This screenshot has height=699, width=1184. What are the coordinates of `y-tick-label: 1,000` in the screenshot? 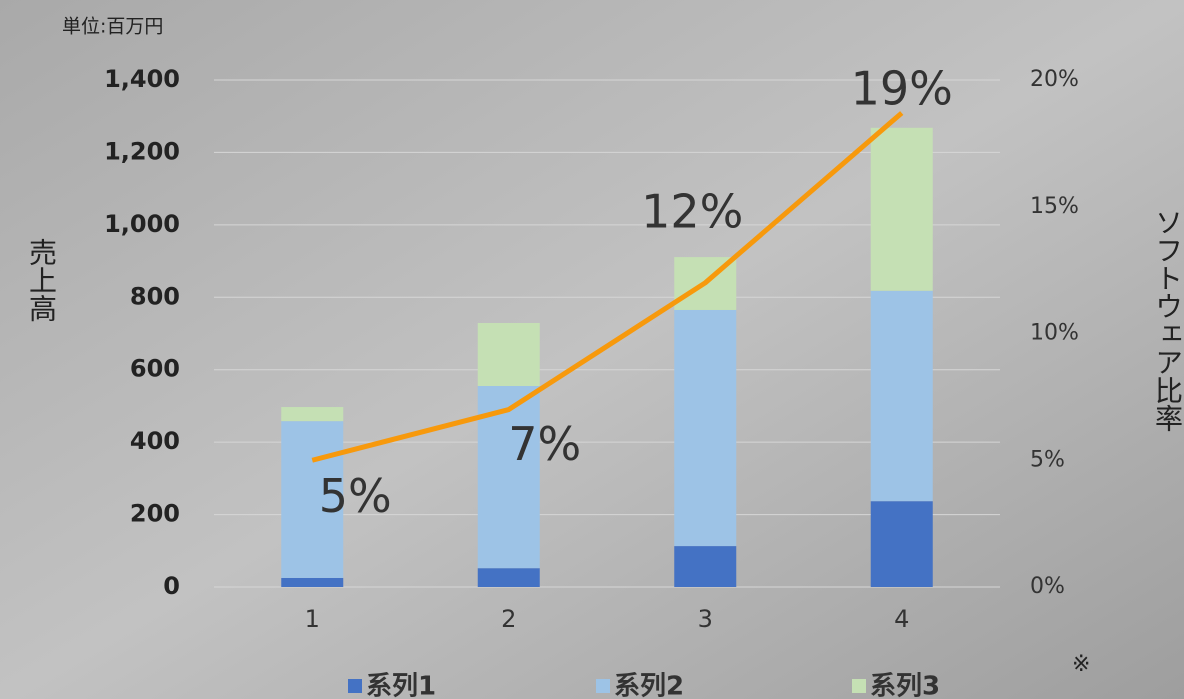 It's located at (142, 224).